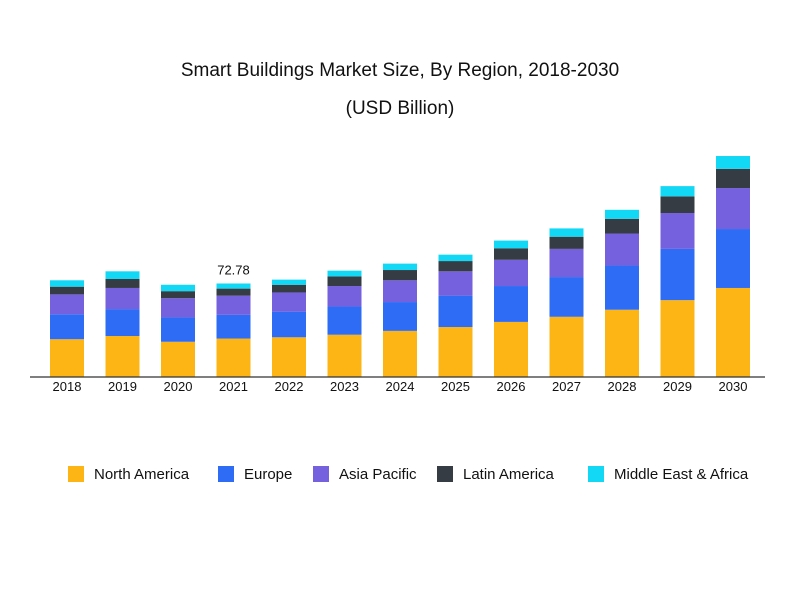 Image resolution: width=800 pixels, height=600 pixels. What do you see at coordinates (567, 243) in the screenshot?
I see `bar-2027-latin-america` at bounding box center [567, 243].